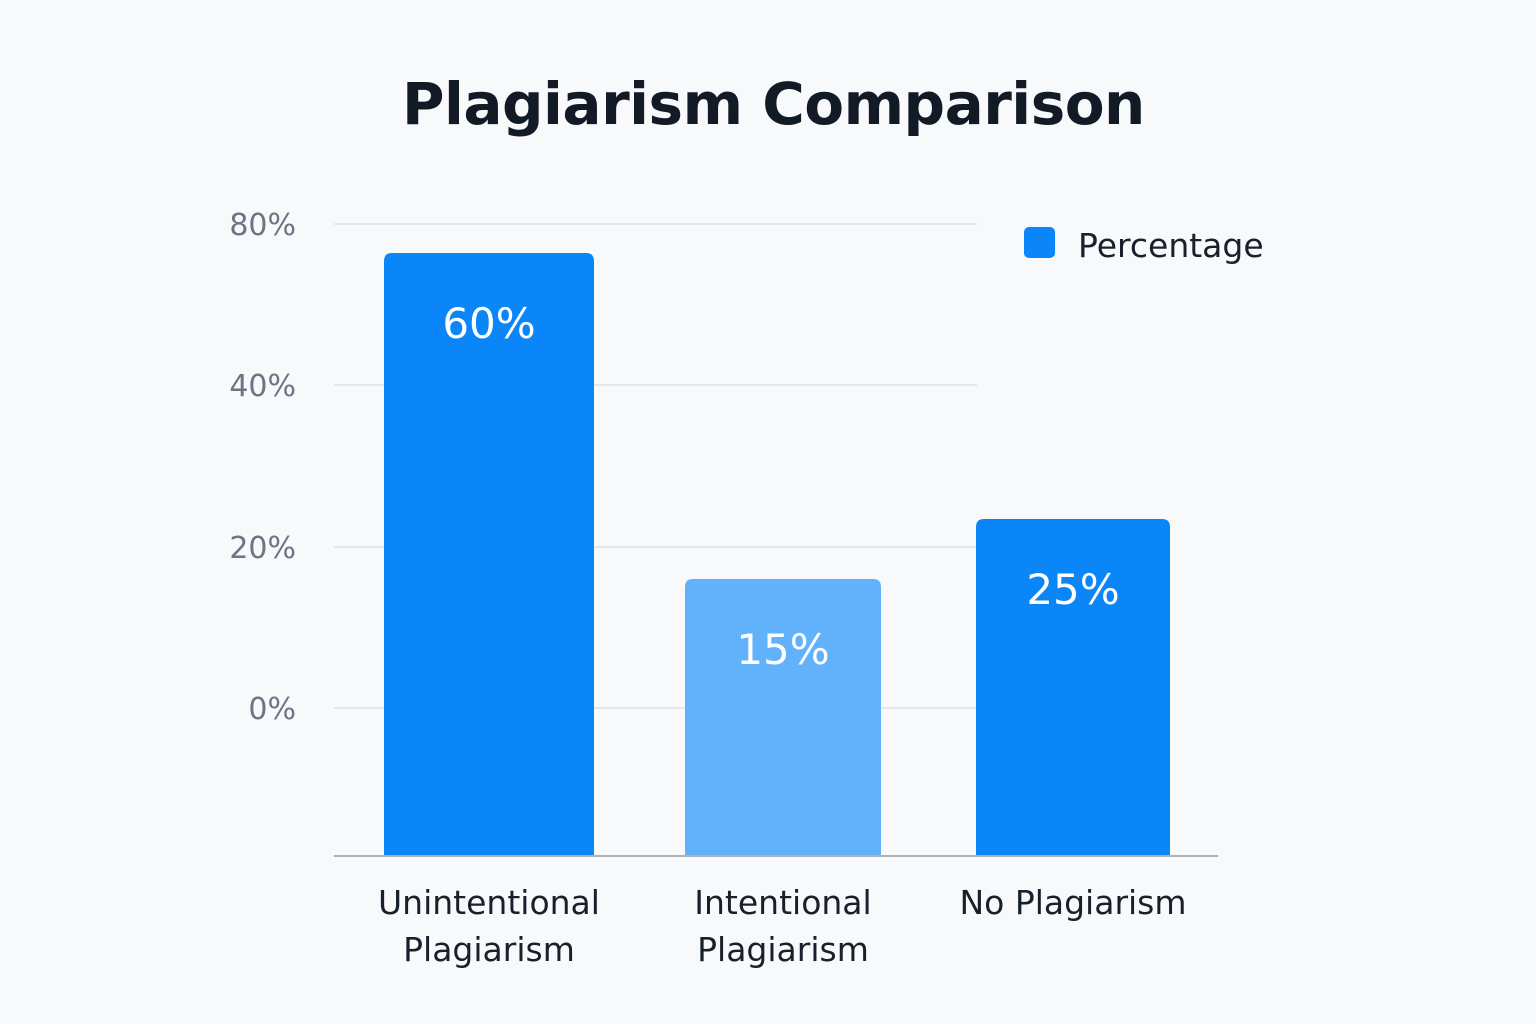 The width and height of the screenshot is (1536, 1024). Describe the element at coordinates (272, 709) in the screenshot. I see `y-tick-label: 0%` at that location.